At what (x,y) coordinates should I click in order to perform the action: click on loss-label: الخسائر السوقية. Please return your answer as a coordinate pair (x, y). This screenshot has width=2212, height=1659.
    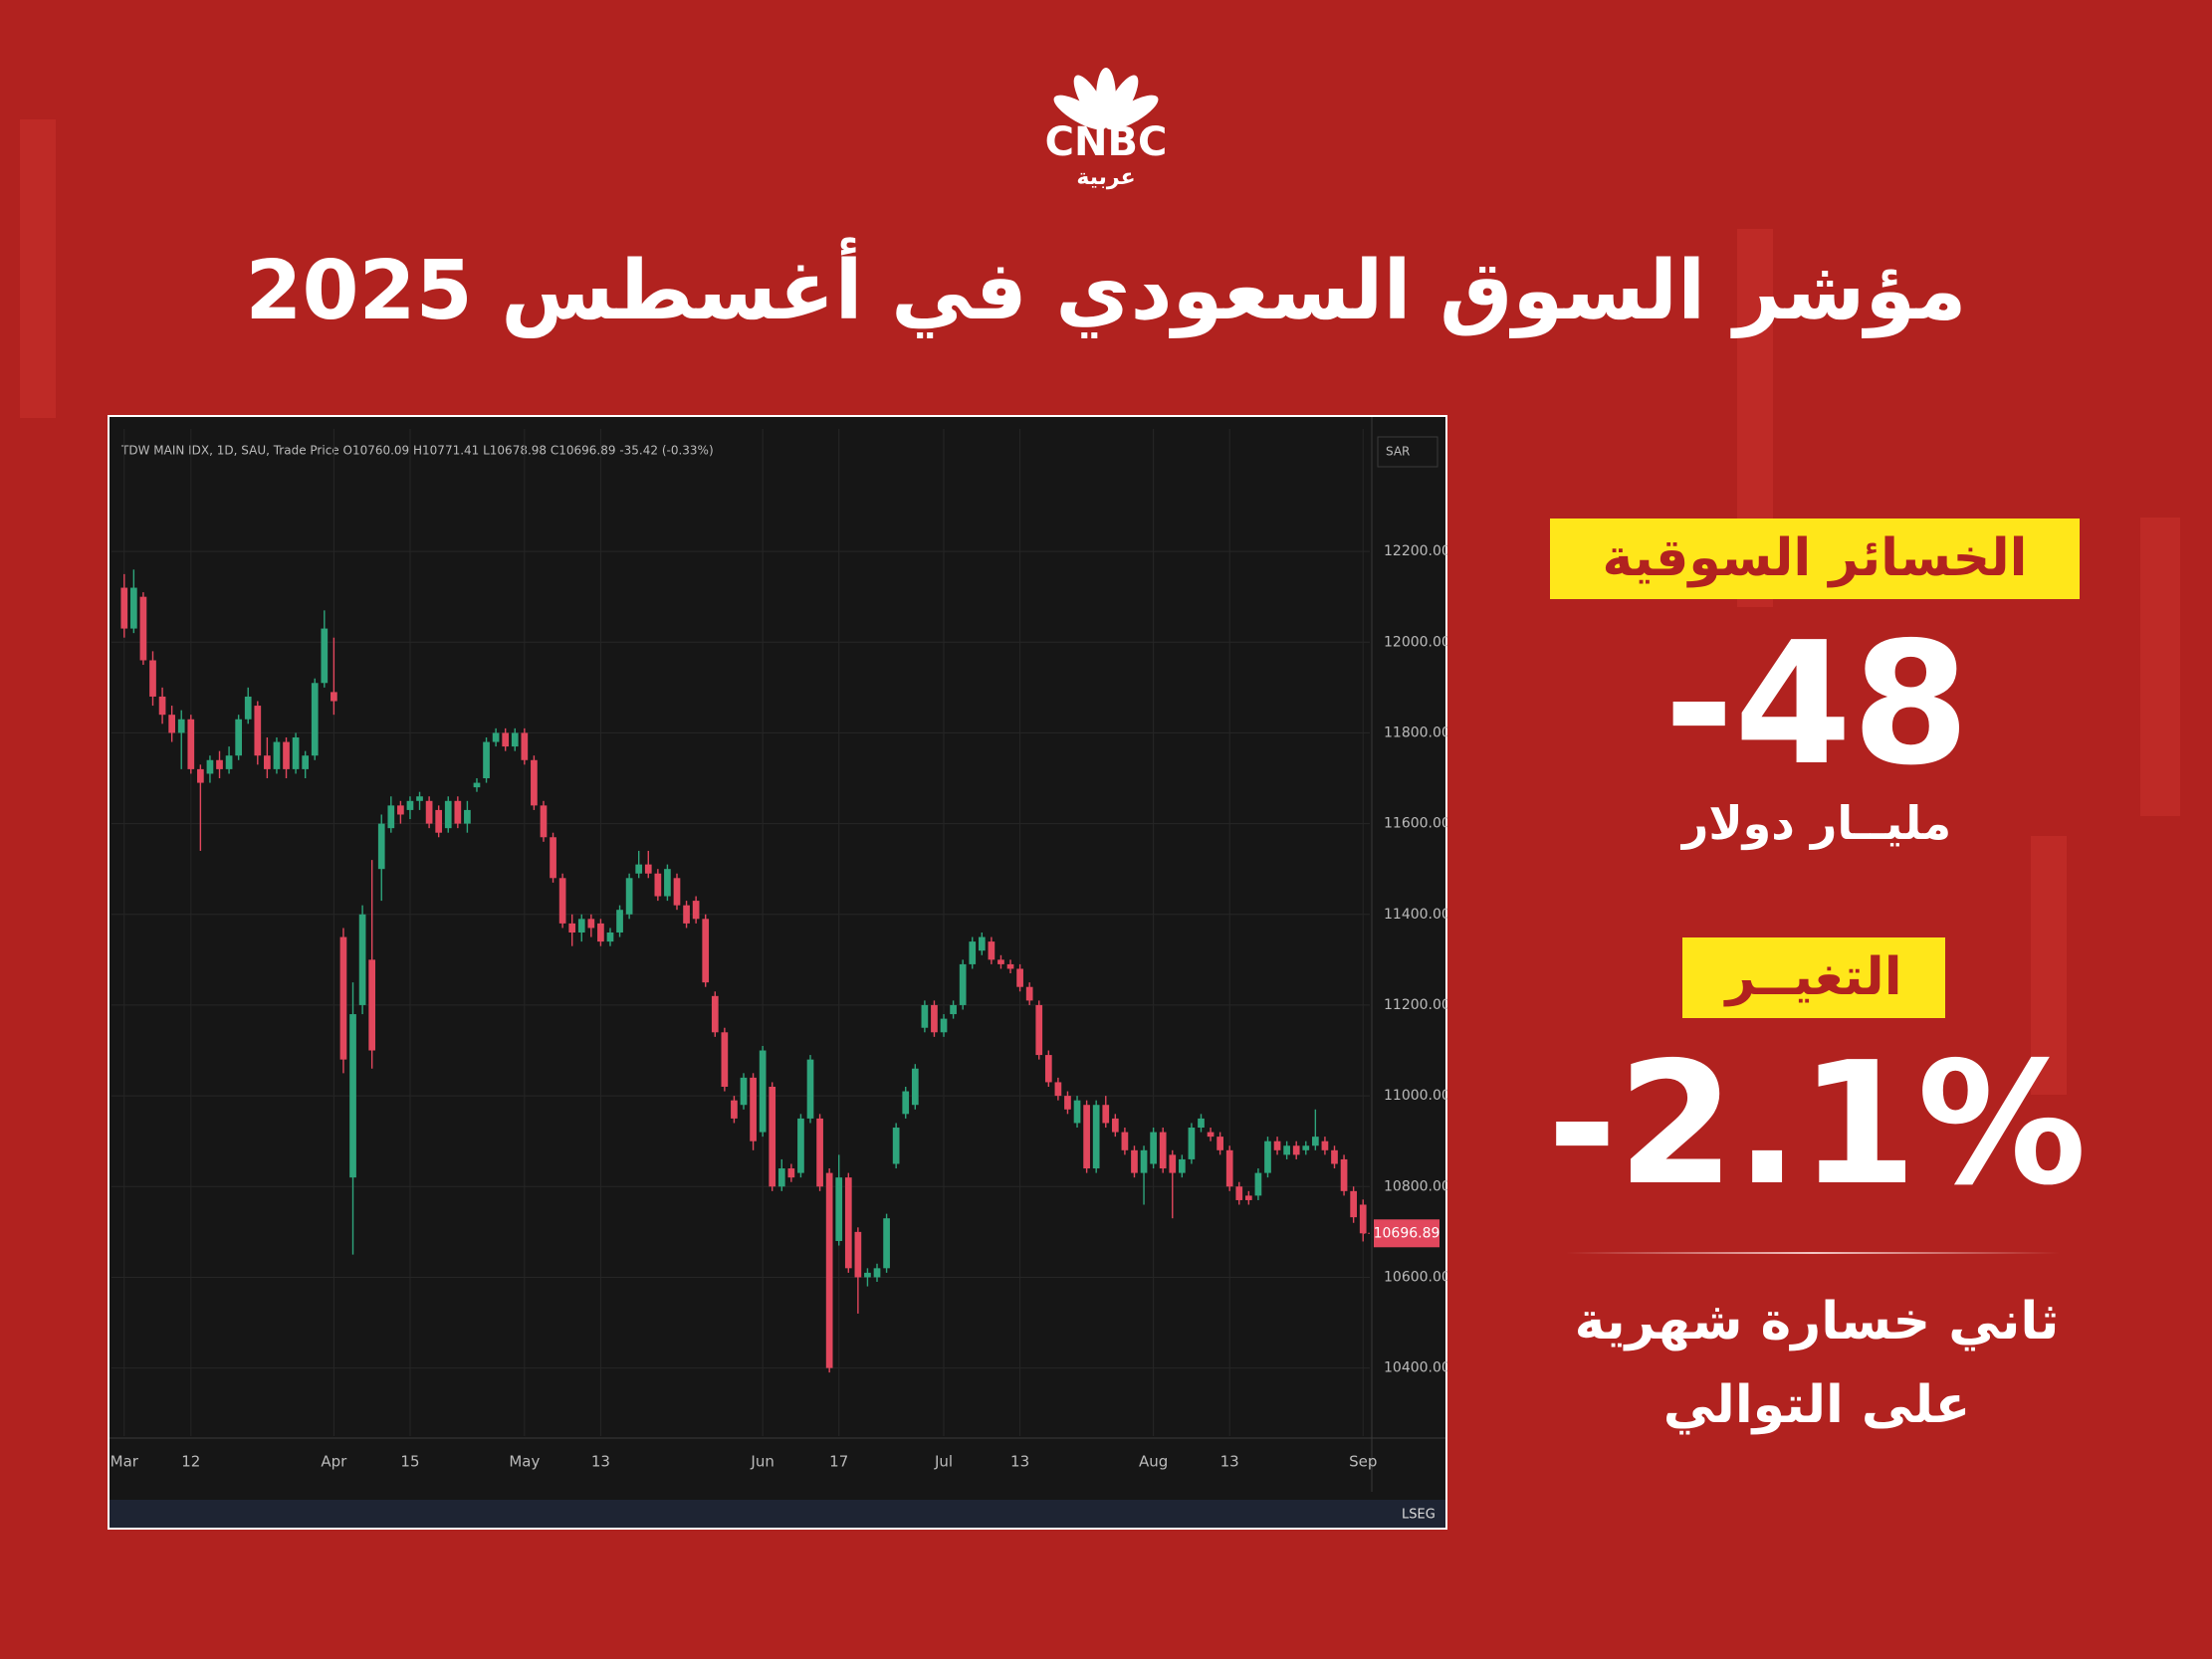
    Looking at the image, I should click on (1815, 558).